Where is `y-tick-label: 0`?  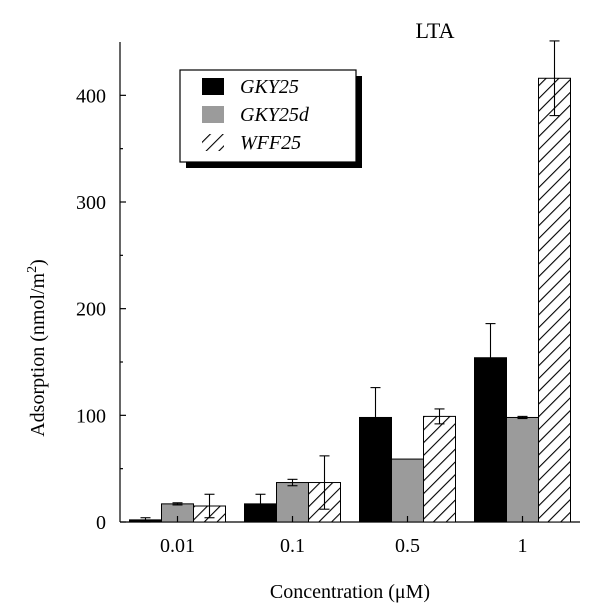
y-tick-label: 0 is located at coordinates (101, 523).